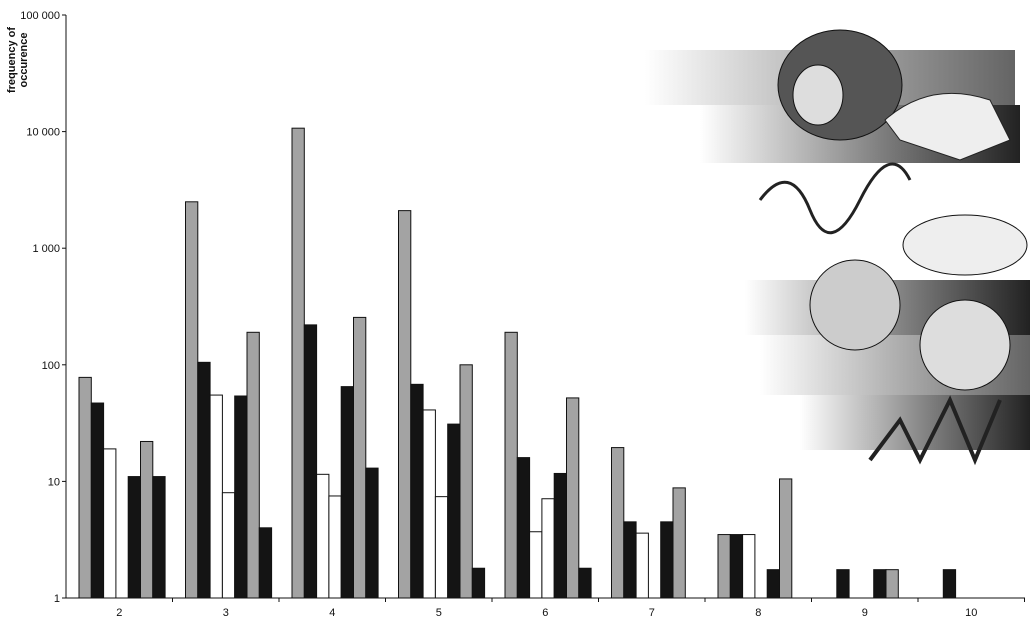 This screenshot has width=1034, height=628. I want to click on y-tick-label: 100, so click(51, 366).